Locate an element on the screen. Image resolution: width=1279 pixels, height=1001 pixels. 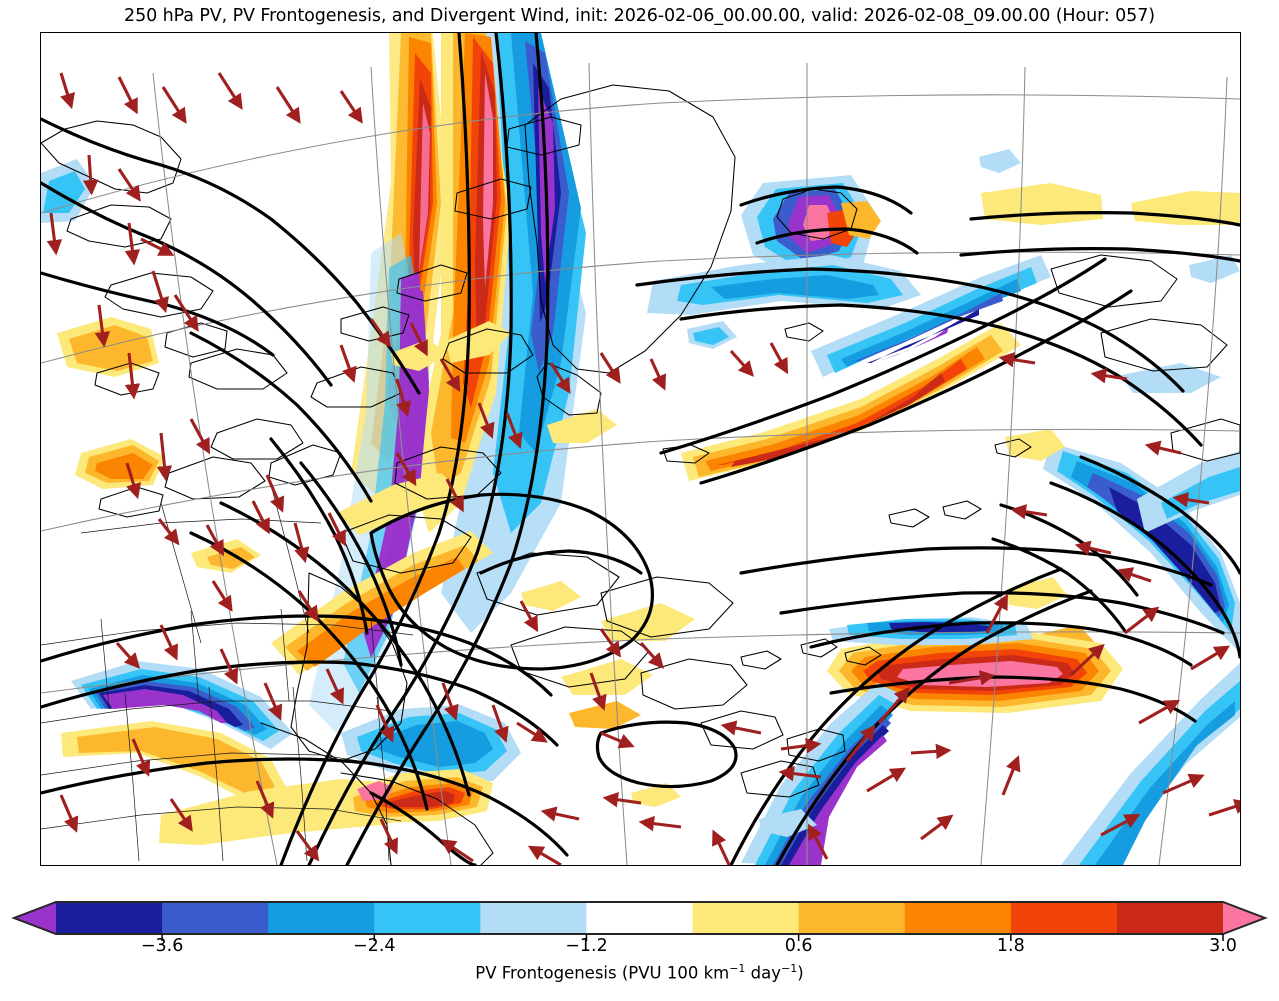
colorbar-tick-label: 3.0 is located at coordinates (1223, 946).